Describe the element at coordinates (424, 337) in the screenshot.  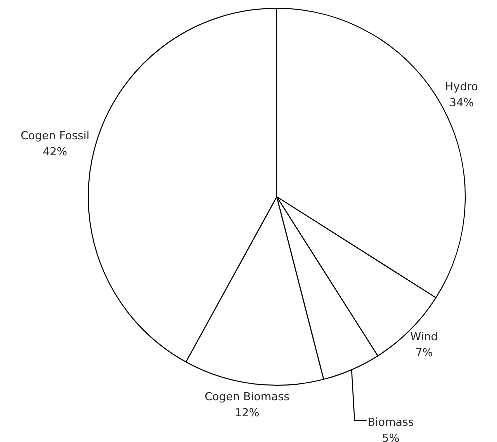
I see `slice-label: Wind` at that location.